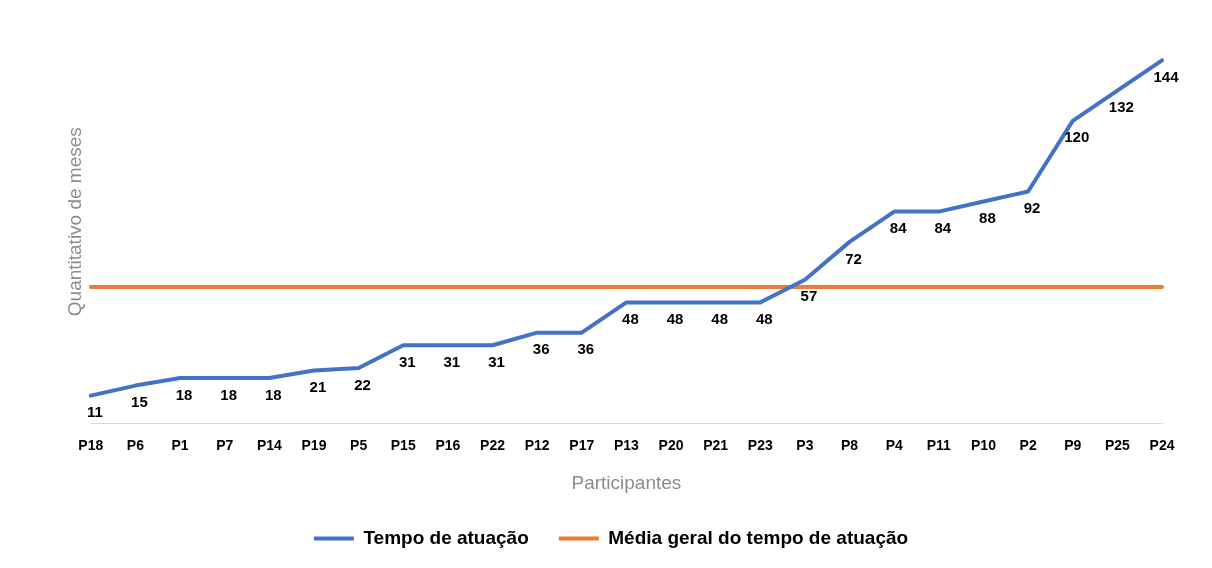 The width and height of the screenshot is (1212, 568). Describe the element at coordinates (758, 537) in the screenshot. I see `legend-label: Média geral do tempo de atuação` at that location.